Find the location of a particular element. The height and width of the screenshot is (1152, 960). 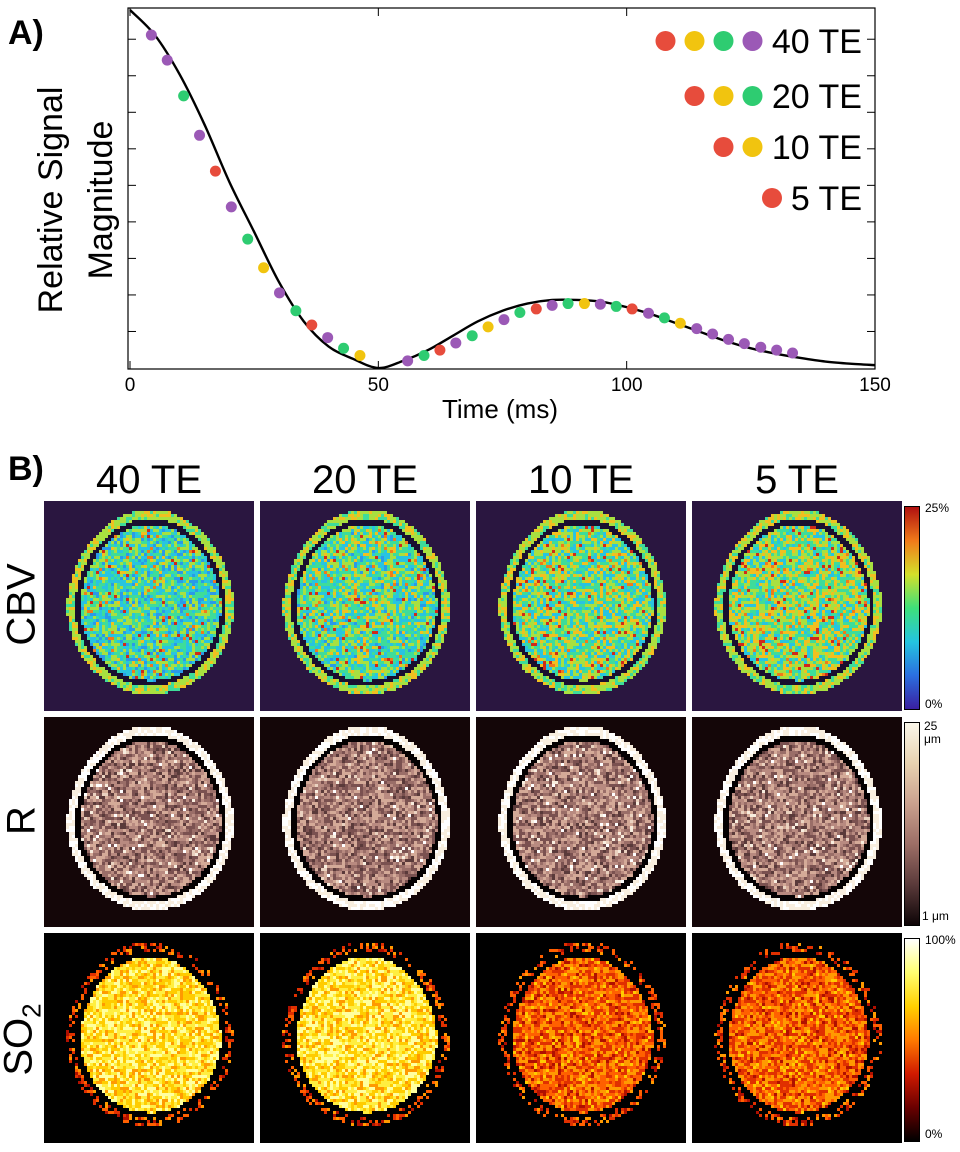

x-tick-label: 50 is located at coordinates (378, 385).